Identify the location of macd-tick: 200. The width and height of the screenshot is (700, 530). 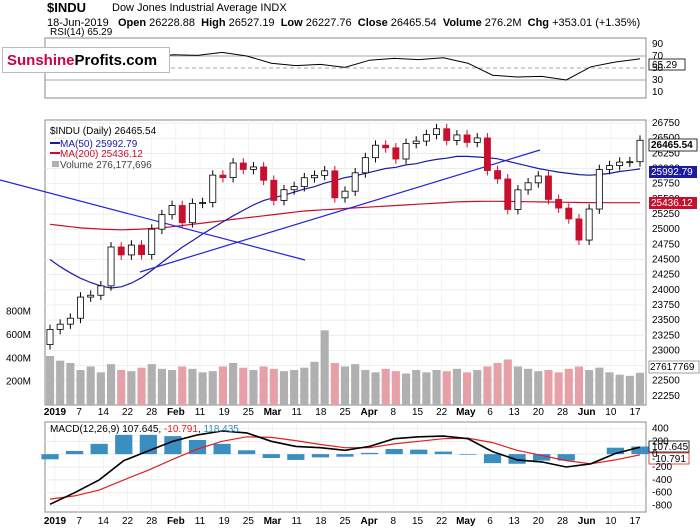
(660, 441).